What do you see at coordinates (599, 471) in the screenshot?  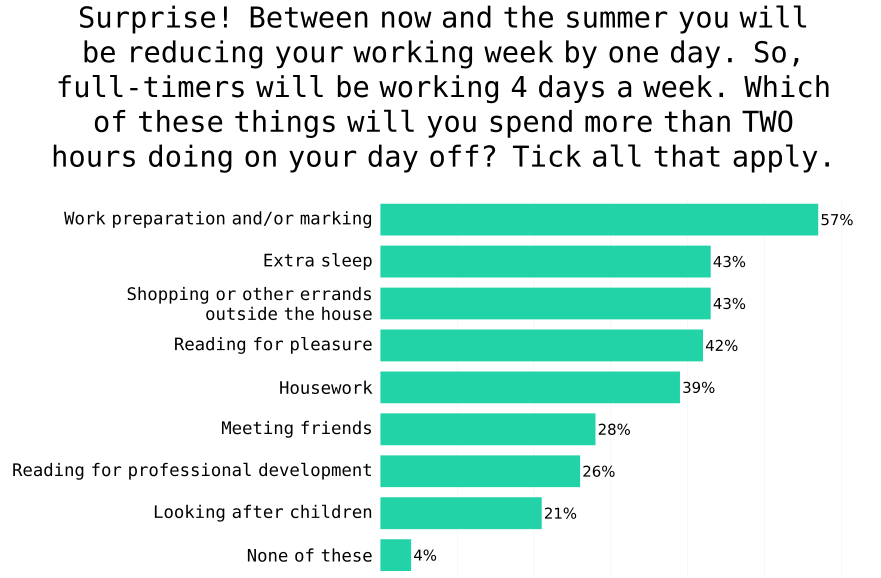 I see `data-label: 26%` at bounding box center [599, 471].